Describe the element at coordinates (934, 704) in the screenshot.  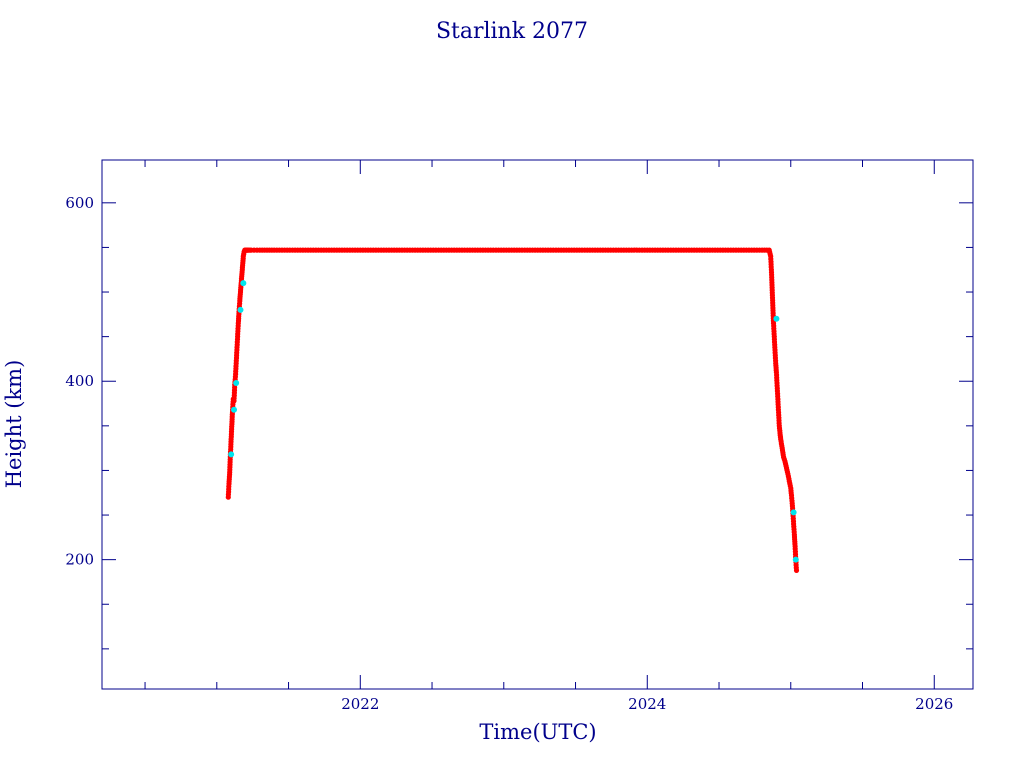
I see `x-tick-label: 2026` at that location.